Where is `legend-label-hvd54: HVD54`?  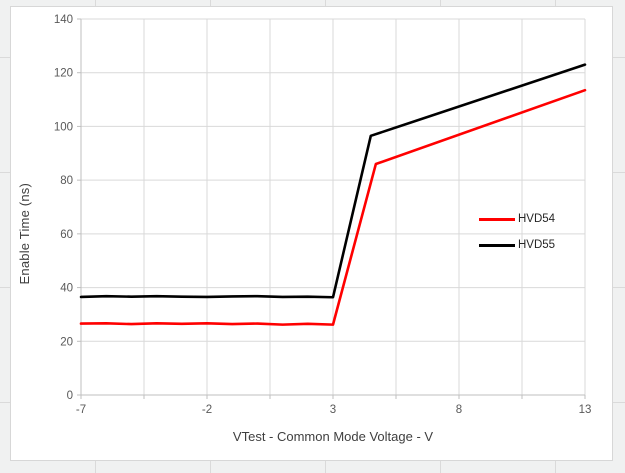
legend-label-hvd54: HVD54 is located at coordinates (537, 219).